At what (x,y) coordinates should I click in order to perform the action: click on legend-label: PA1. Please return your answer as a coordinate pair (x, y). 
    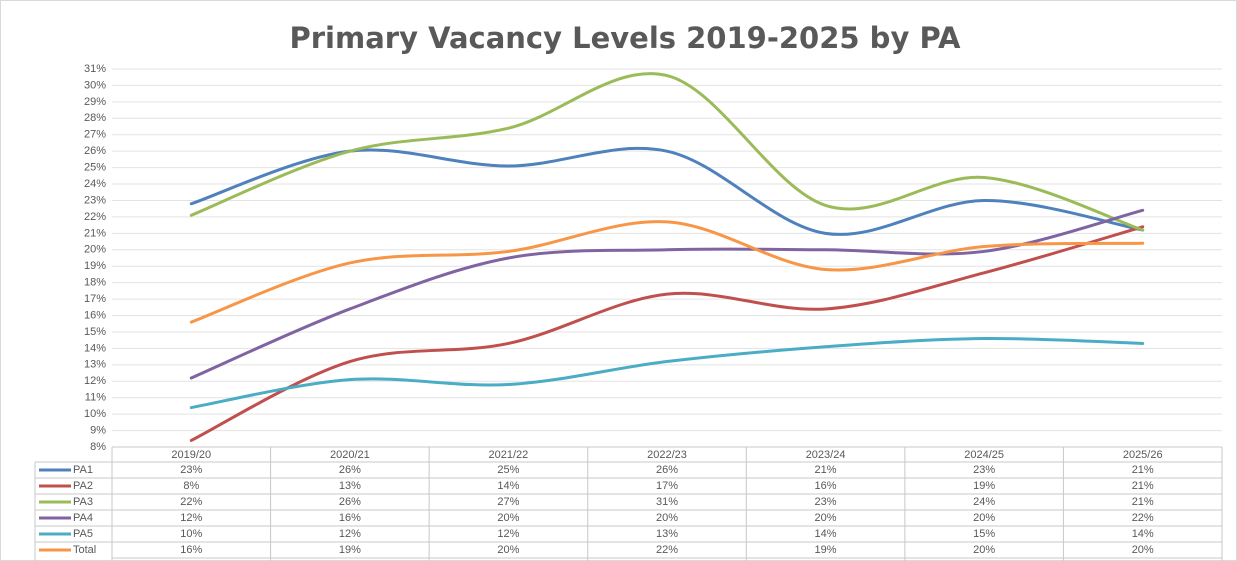
    Looking at the image, I should click on (83, 470).